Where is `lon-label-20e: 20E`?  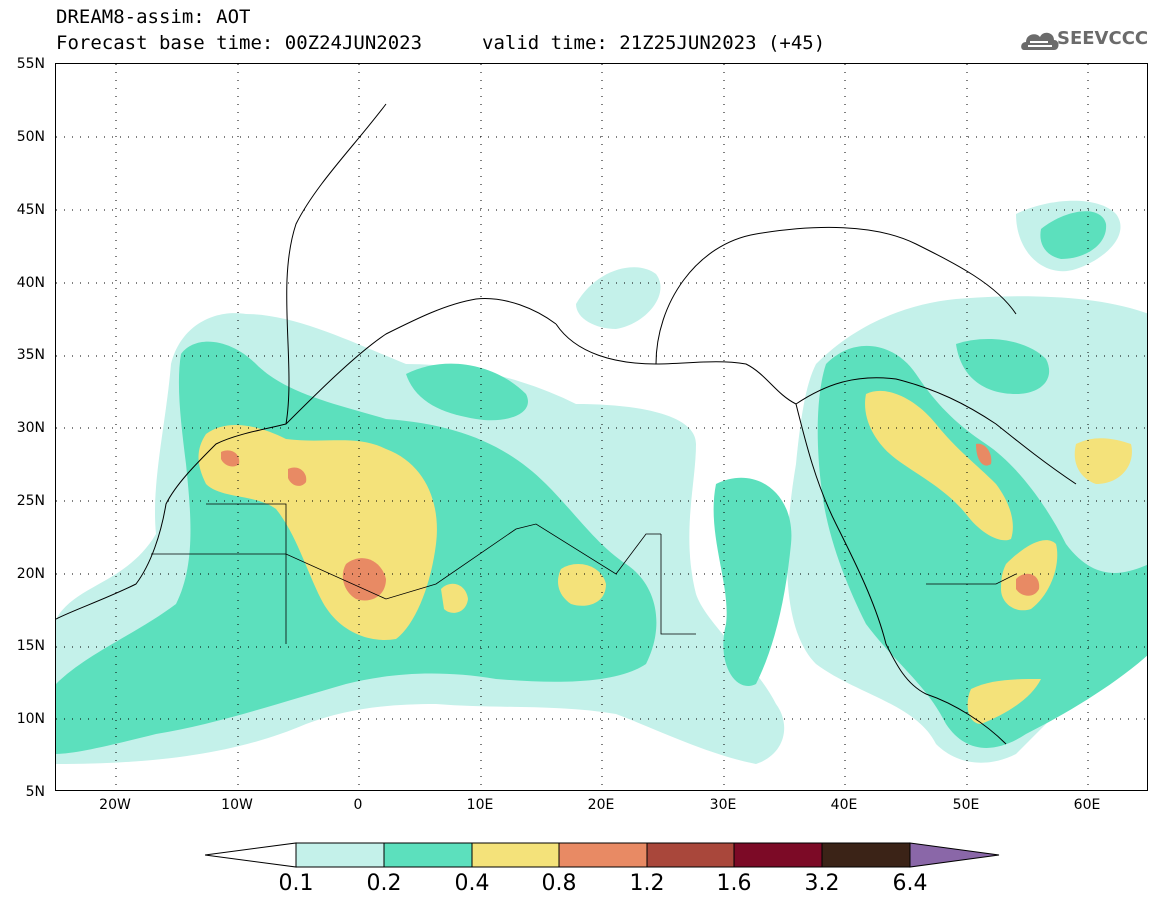
lon-label-20e: 20E is located at coordinates (601, 805).